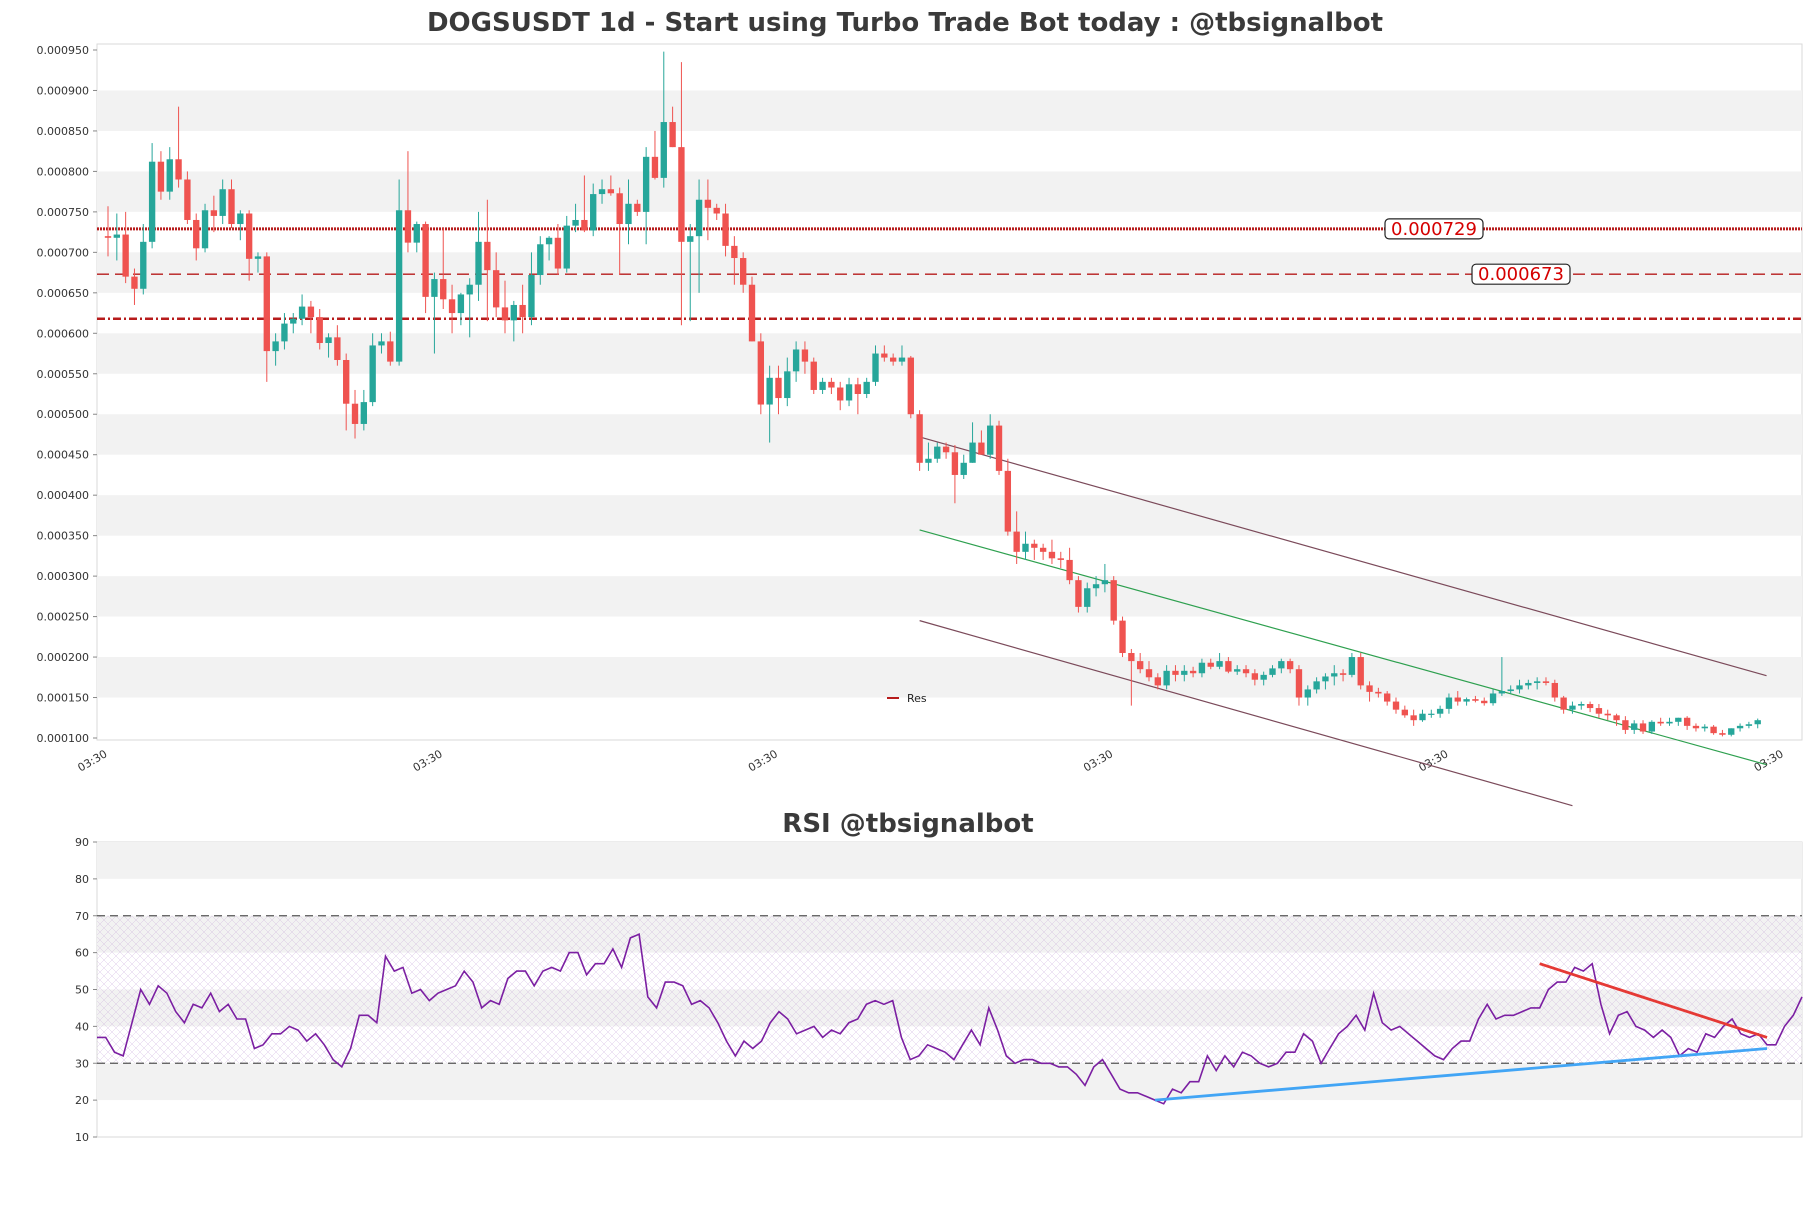 The height and width of the screenshot is (1212, 1811). I want to click on legend-res-label: Res, so click(917, 698).